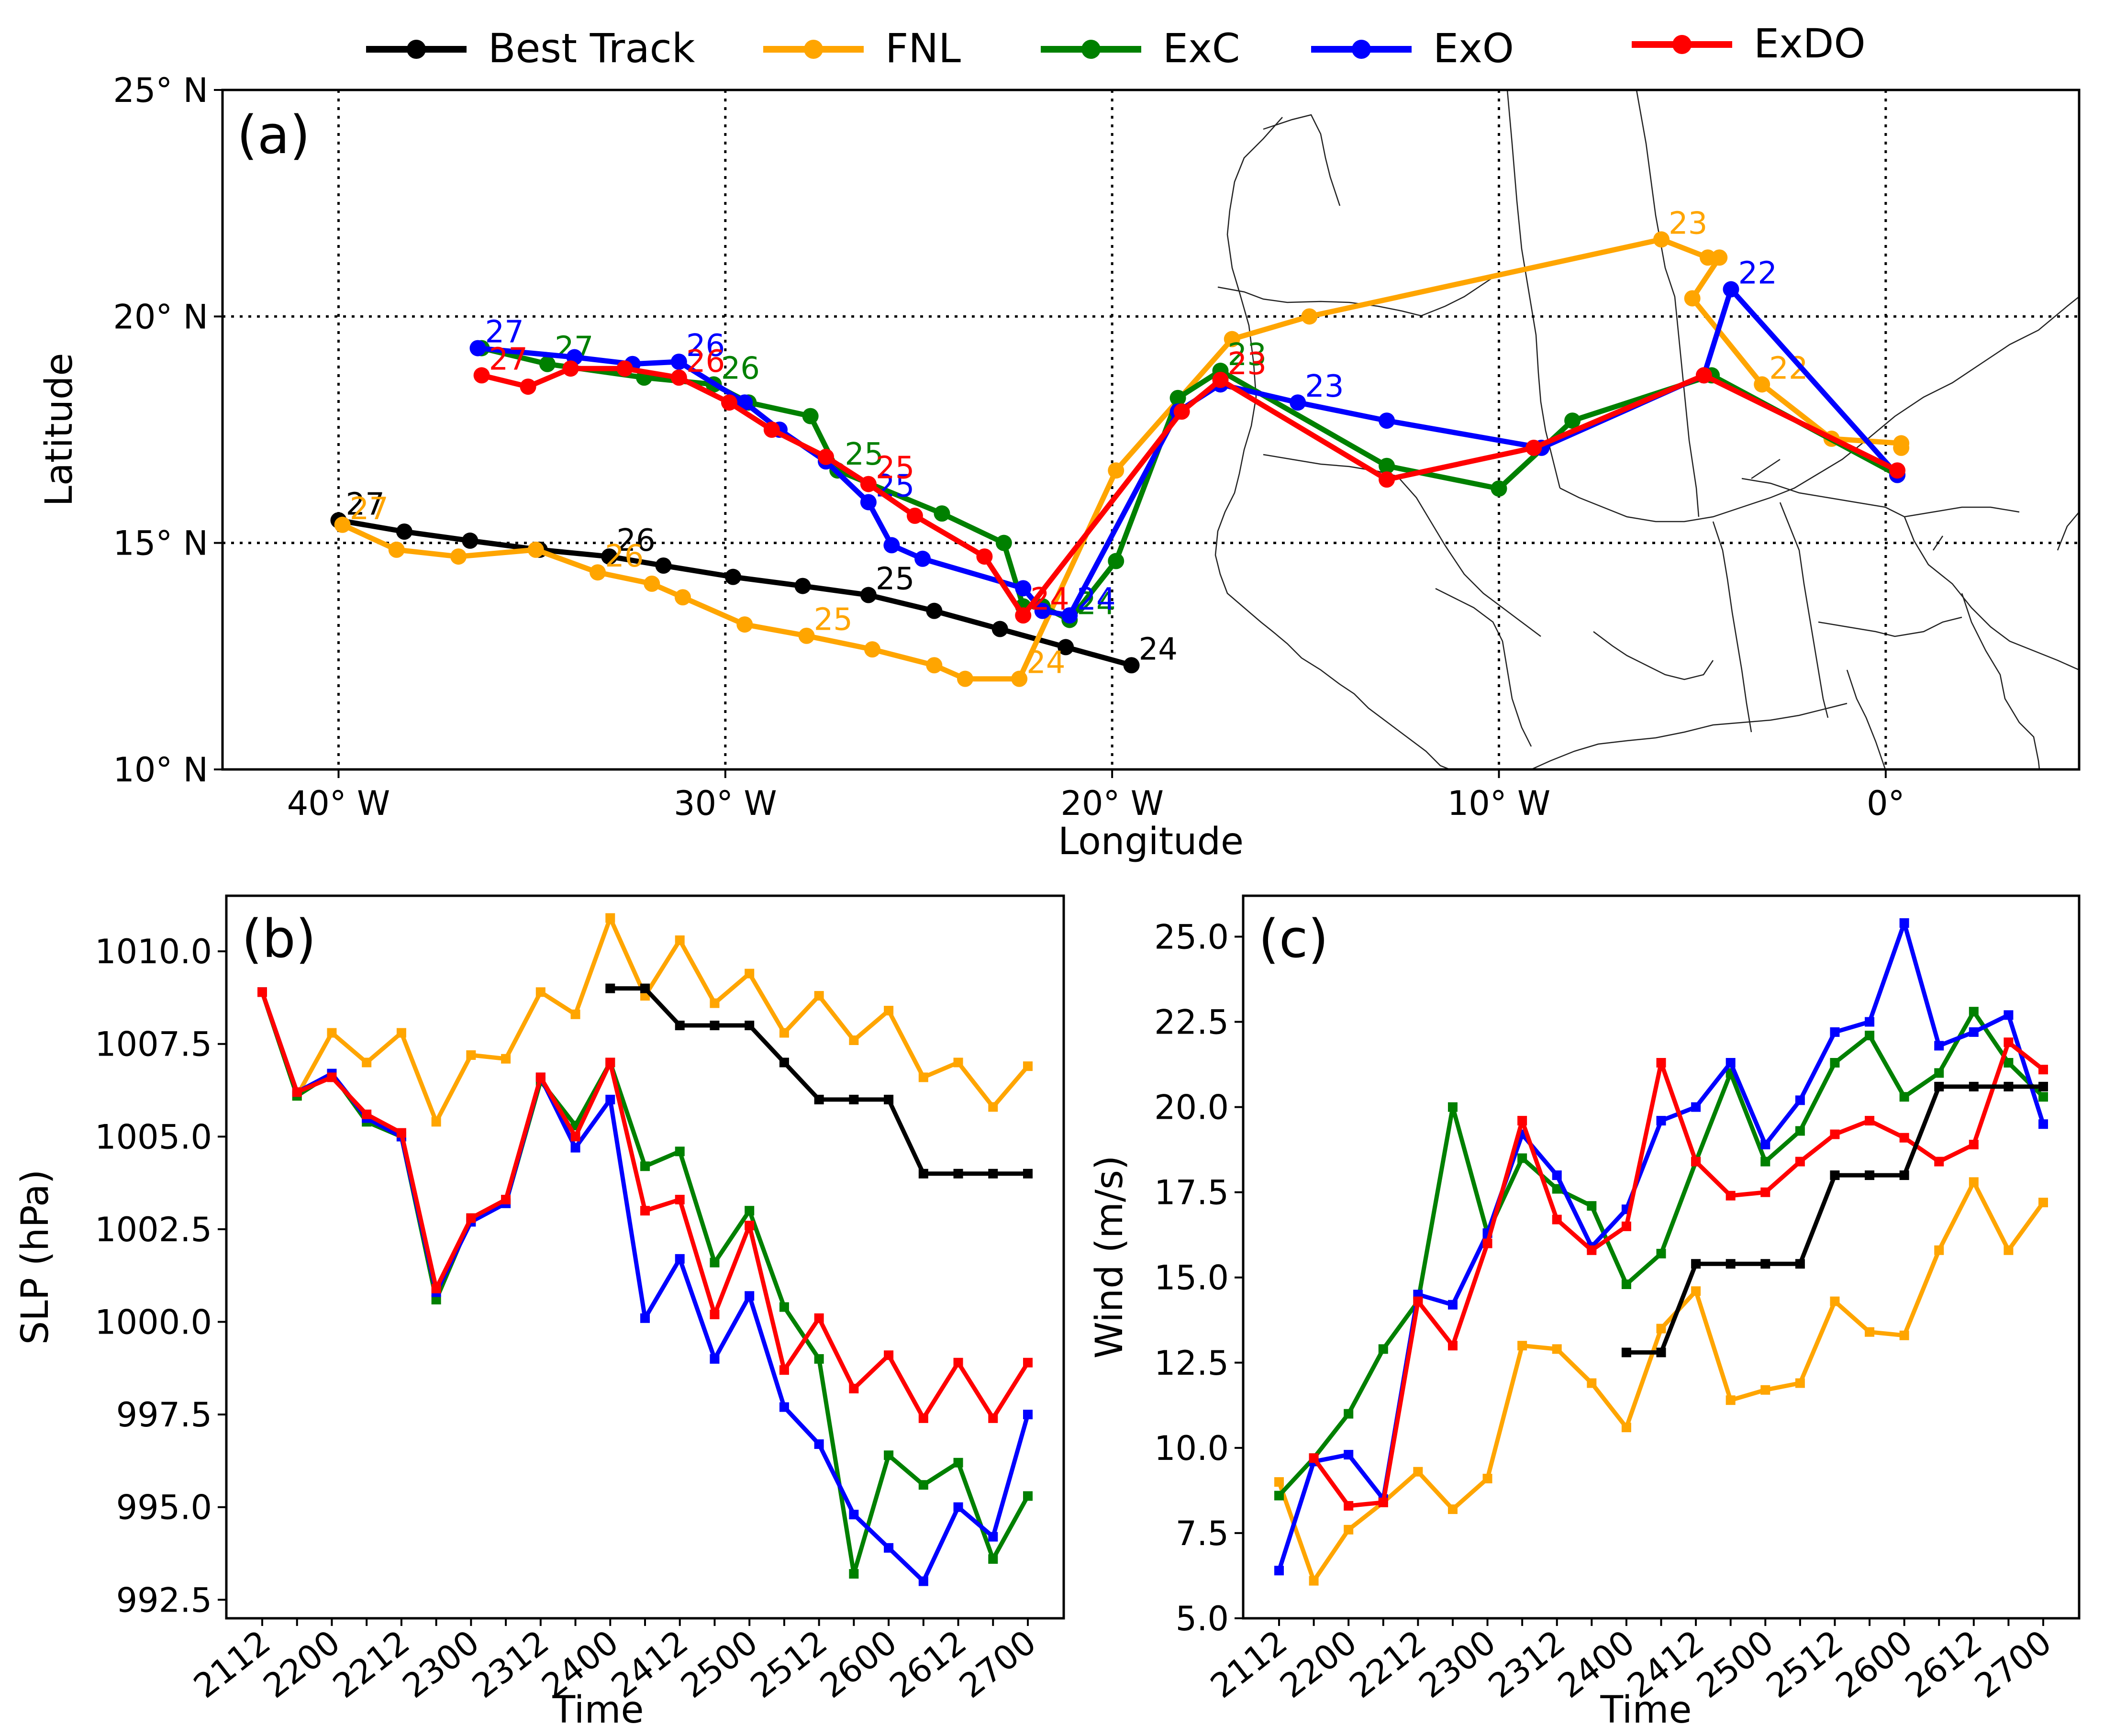  Describe the element at coordinates (1045, 663) in the screenshot. I see `day-label: 24` at that location.